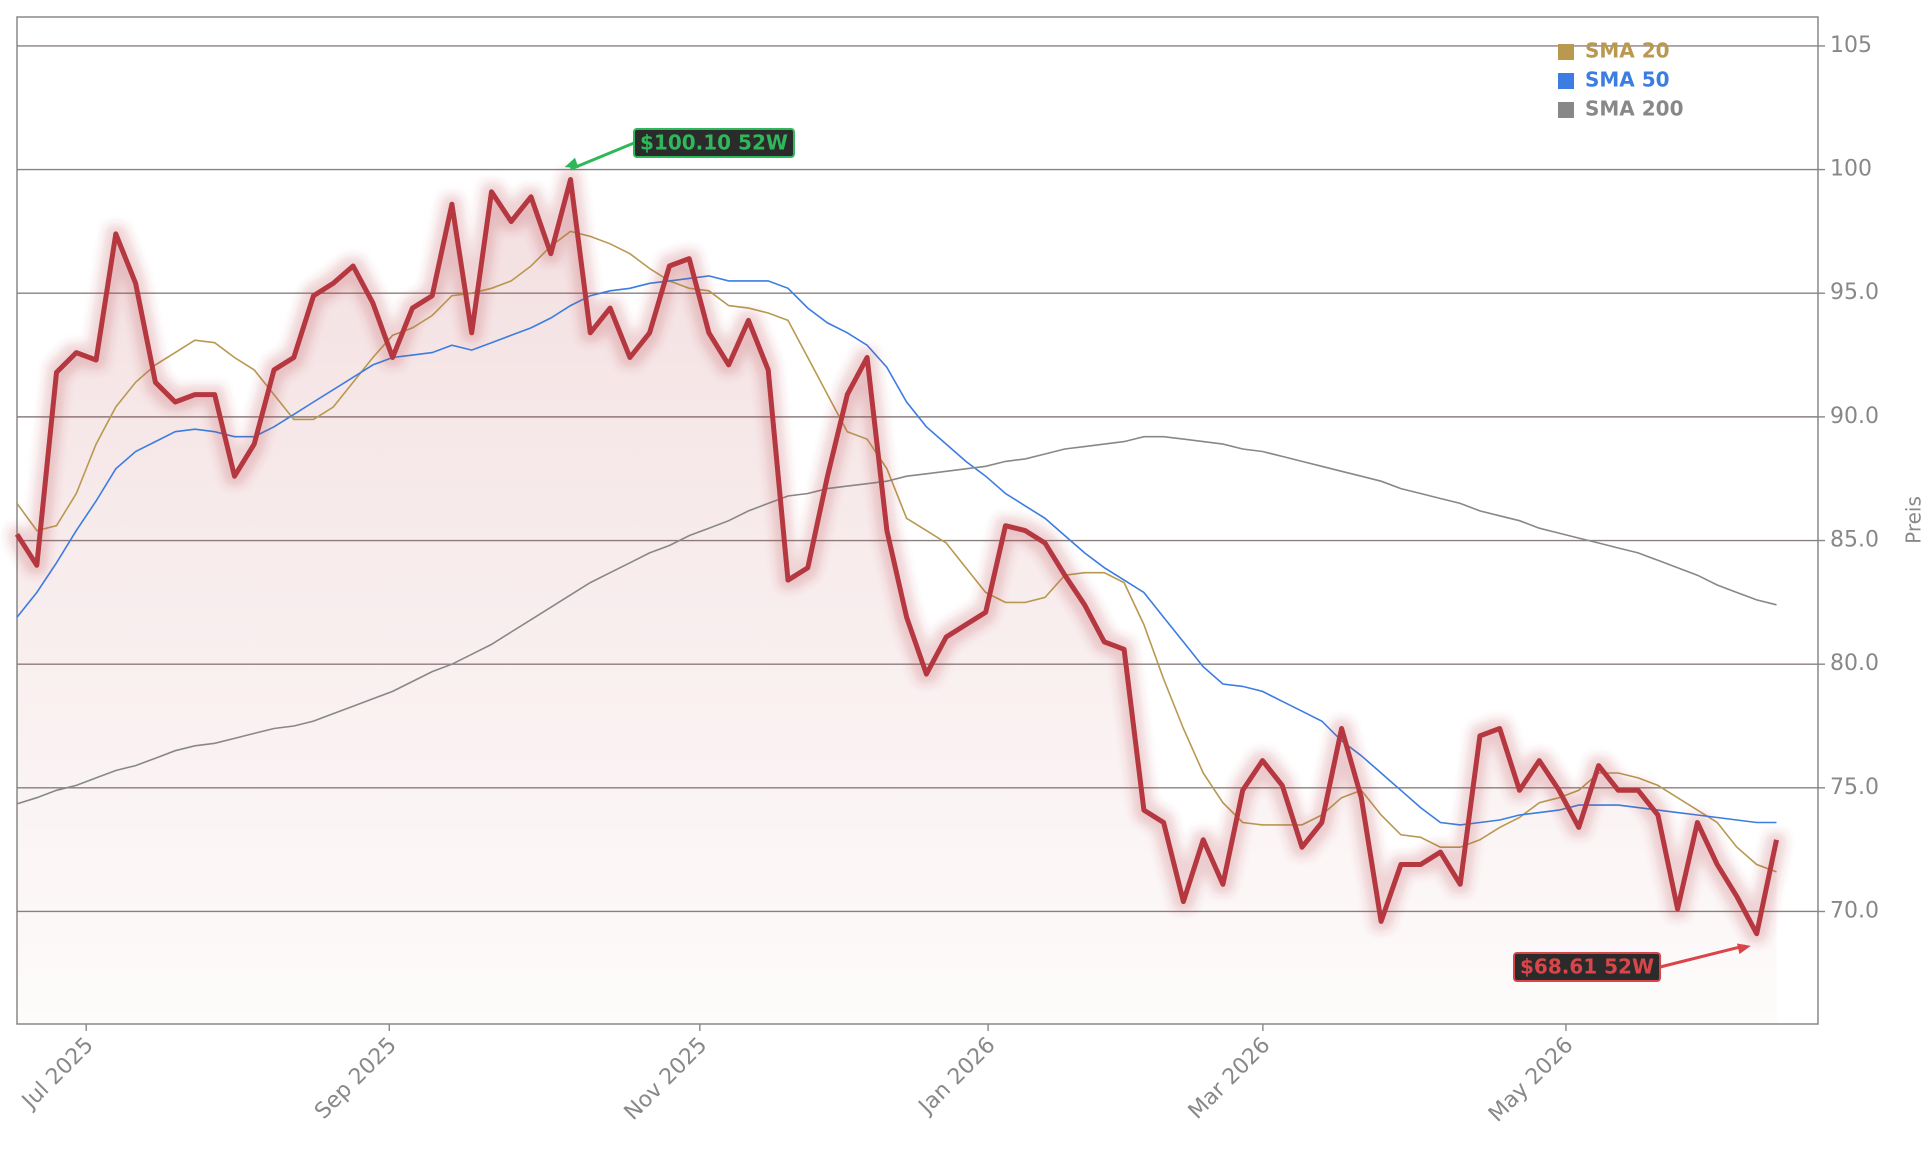  Describe the element at coordinates (1854, 663) in the screenshot. I see `y-tick-label: 80.0` at that location.